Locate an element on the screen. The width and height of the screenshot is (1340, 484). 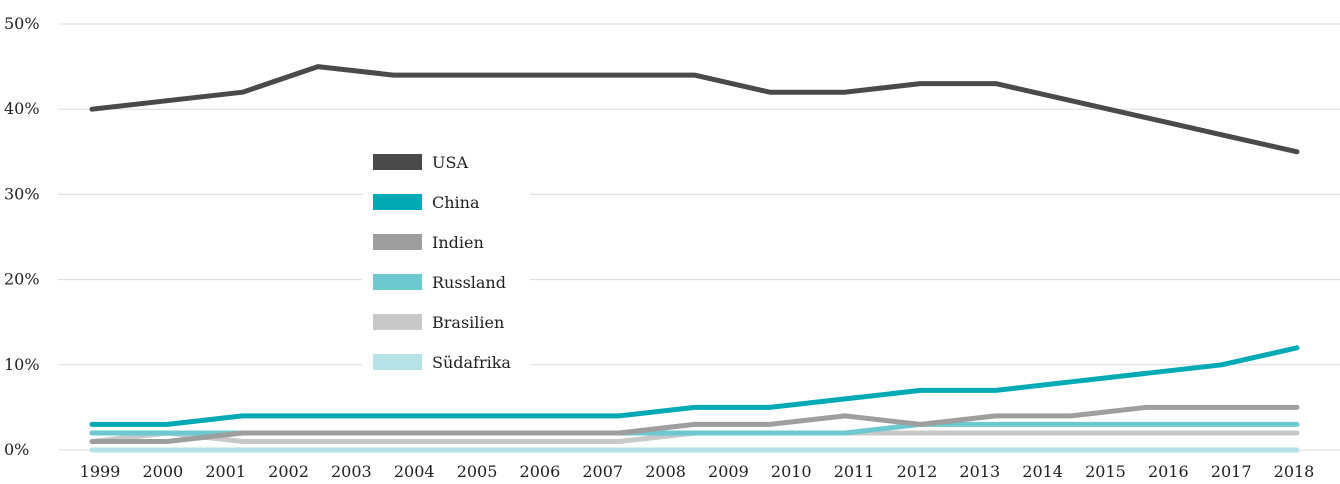
legend-label-russland: Russland is located at coordinates (469, 282).